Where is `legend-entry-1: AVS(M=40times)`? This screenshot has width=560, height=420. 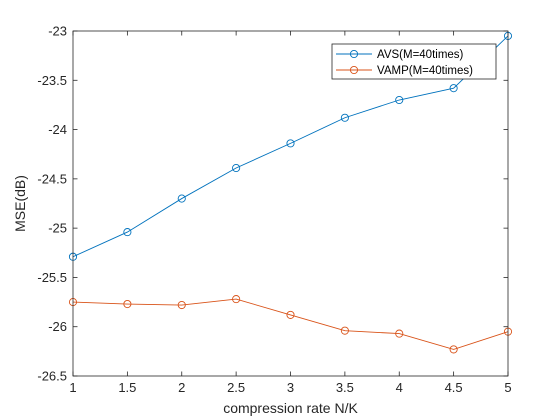
legend-entry-1: AVS(M=40times) is located at coordinates (400, 55).